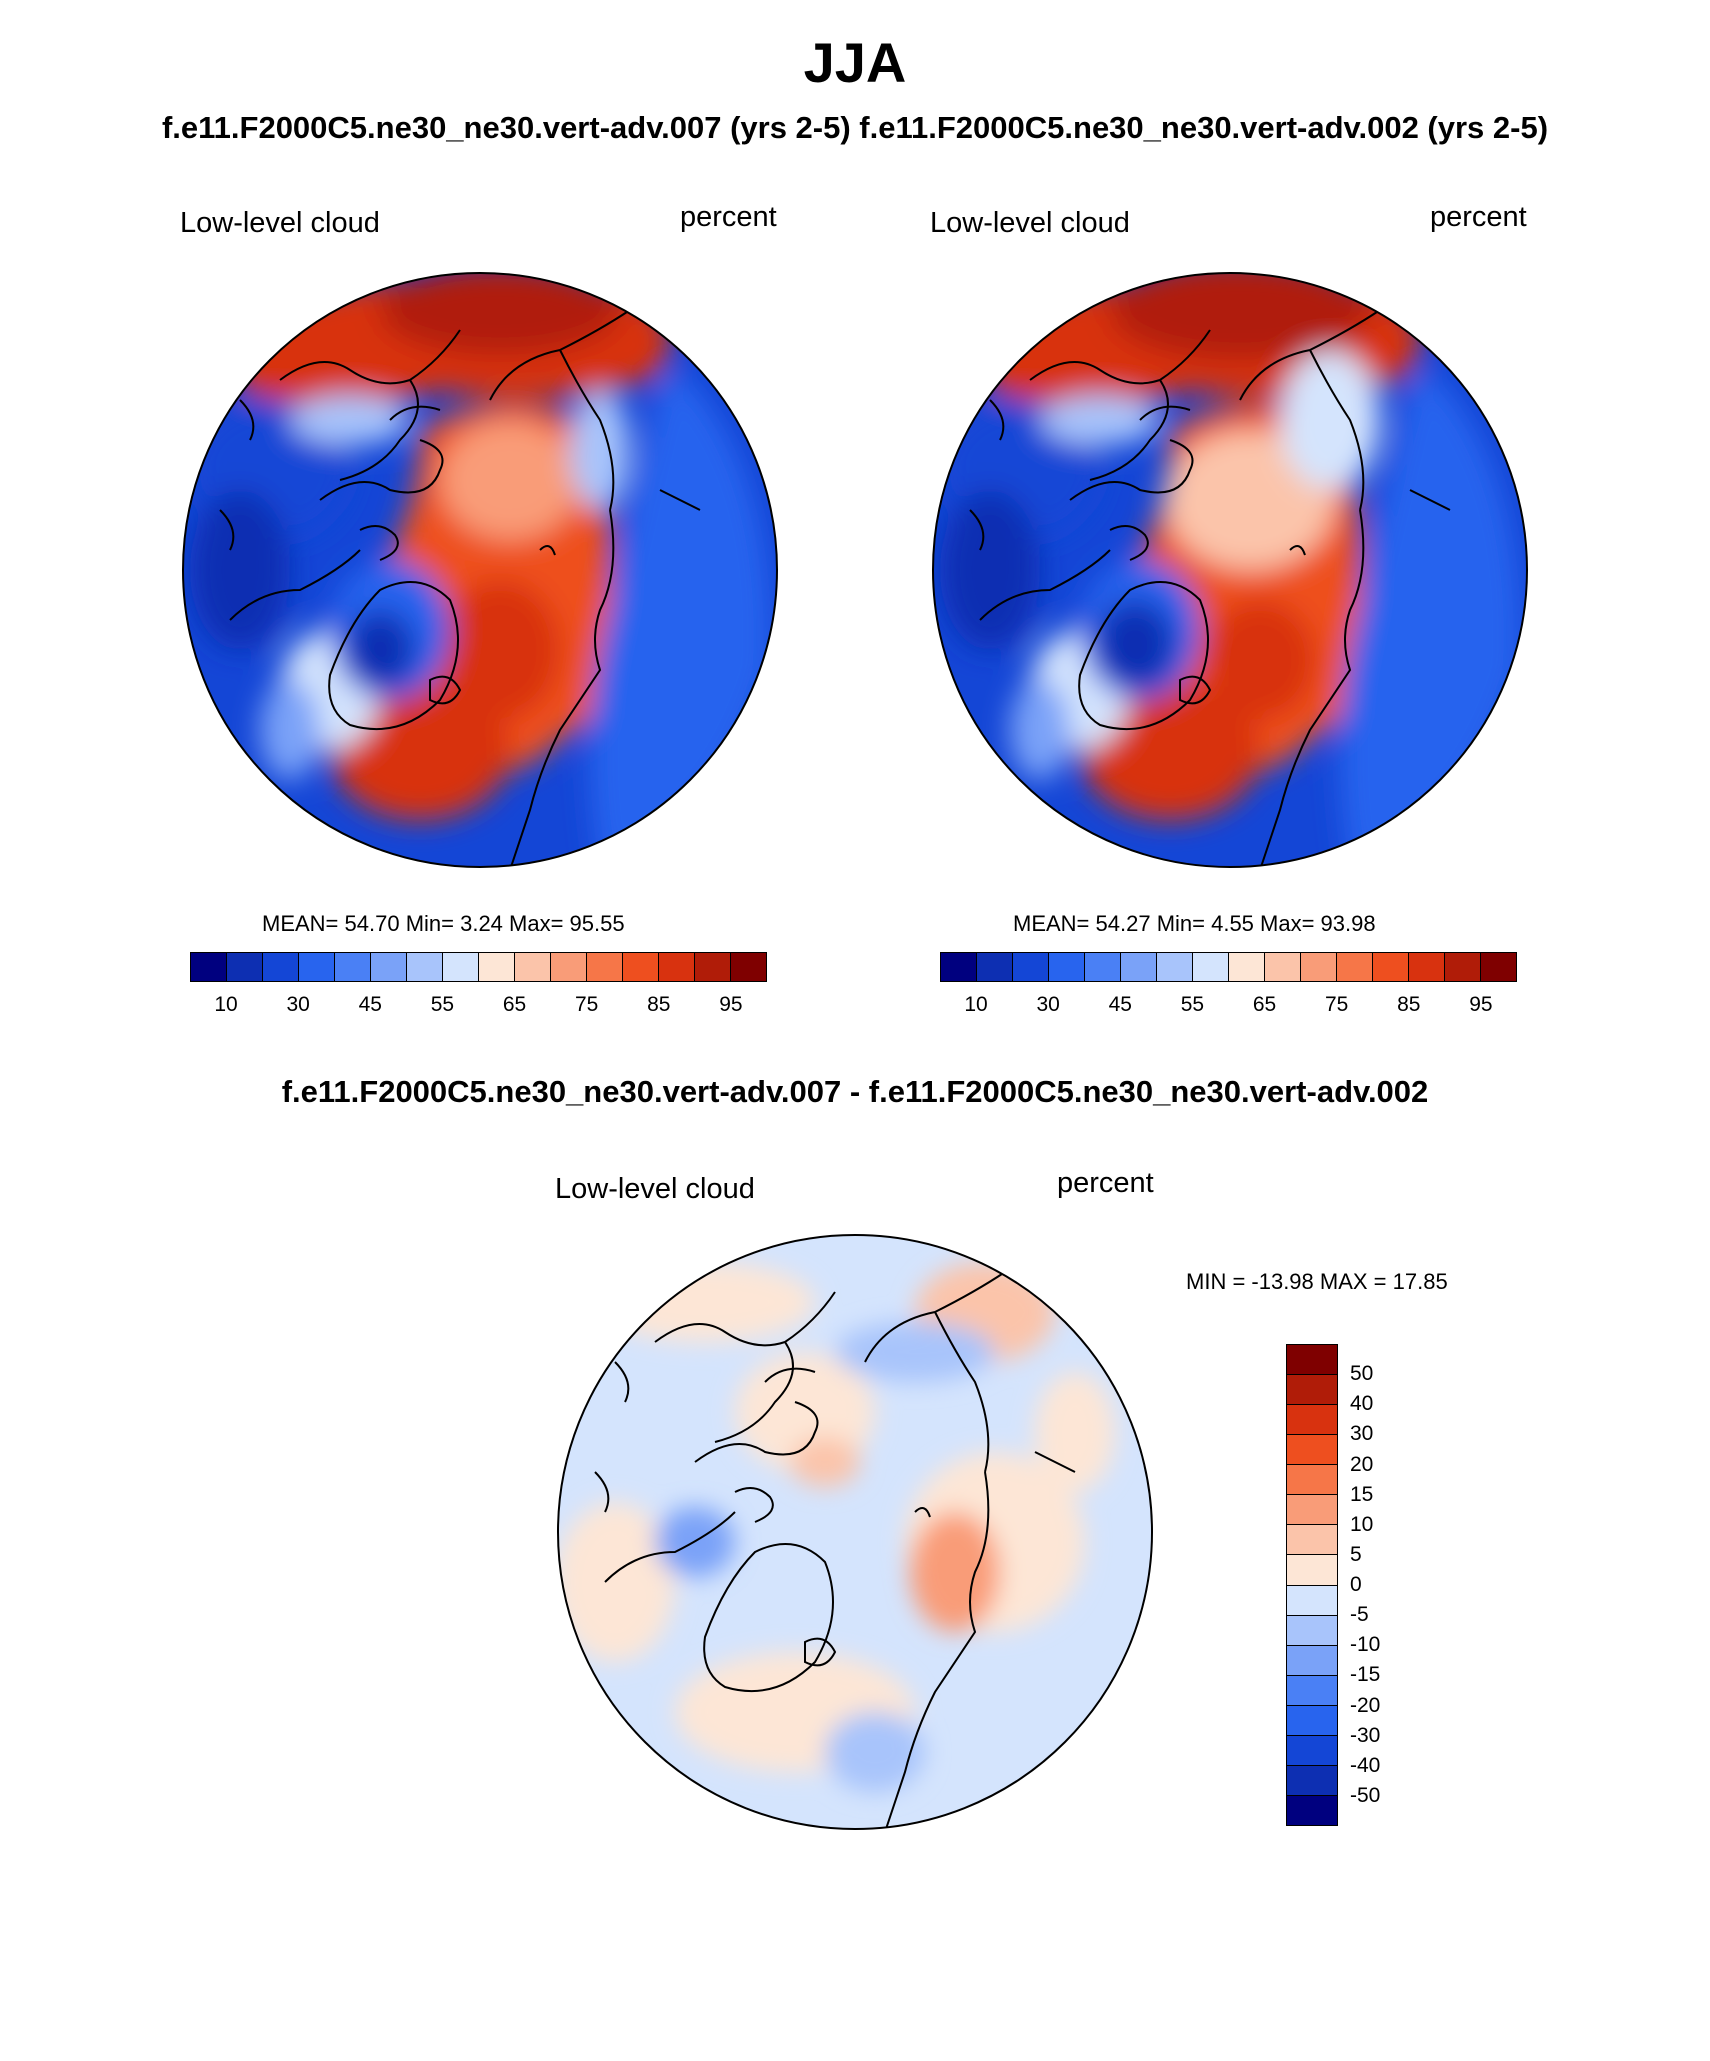  I want to click on panel2-polar-map, so click(1230, 570).